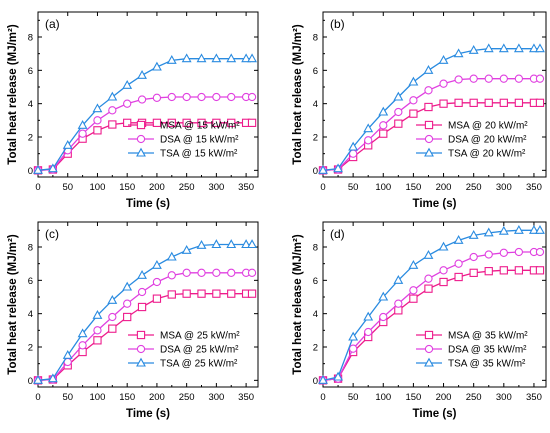 The height and width of the screenshot is (433, 550). What do you see at coordinates (435, 204) in the screenshot?
I see `x-axis-title: Time (s)` at bounding box center [435, 204].